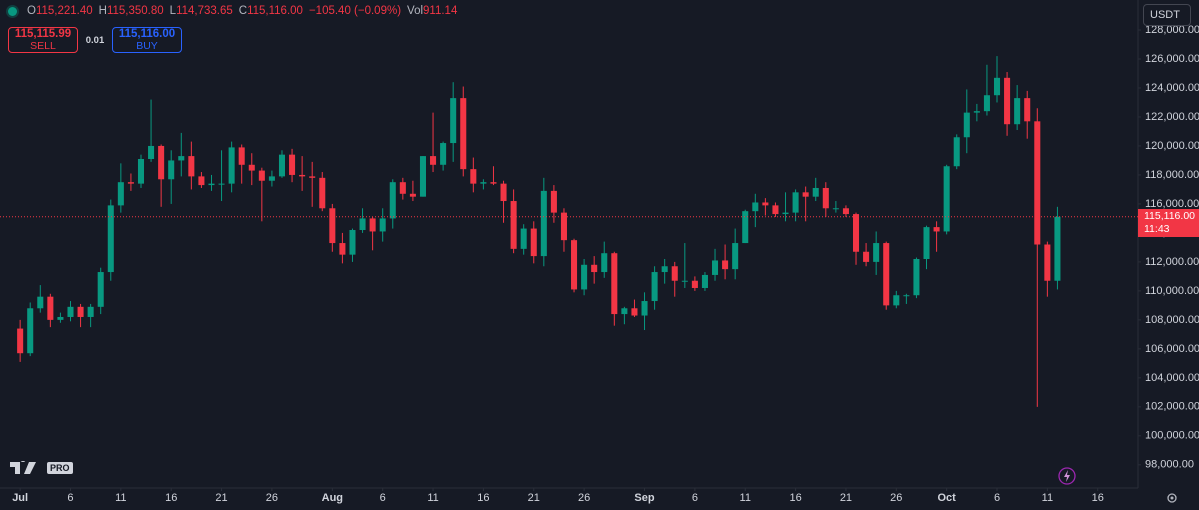  I want to click on alert-icon, so click(1067, 476).